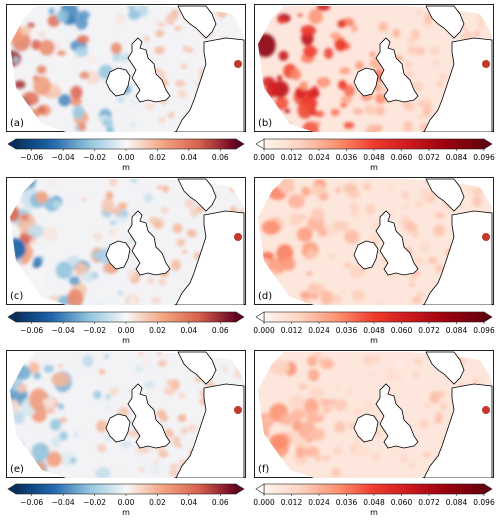 The image size is (500, 523). I want to click on panel-d: (d), so click(374, 241).